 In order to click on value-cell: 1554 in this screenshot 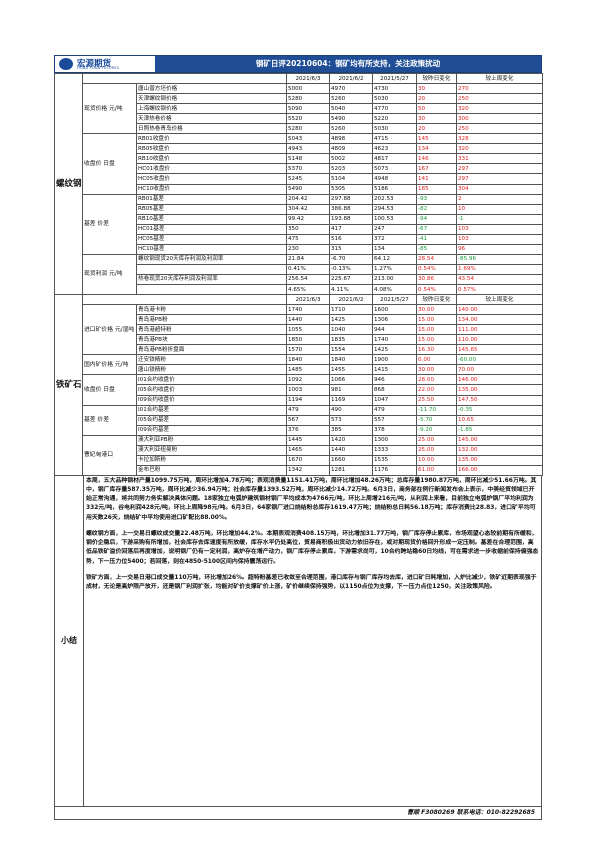, I will do `click(351, 350)`.